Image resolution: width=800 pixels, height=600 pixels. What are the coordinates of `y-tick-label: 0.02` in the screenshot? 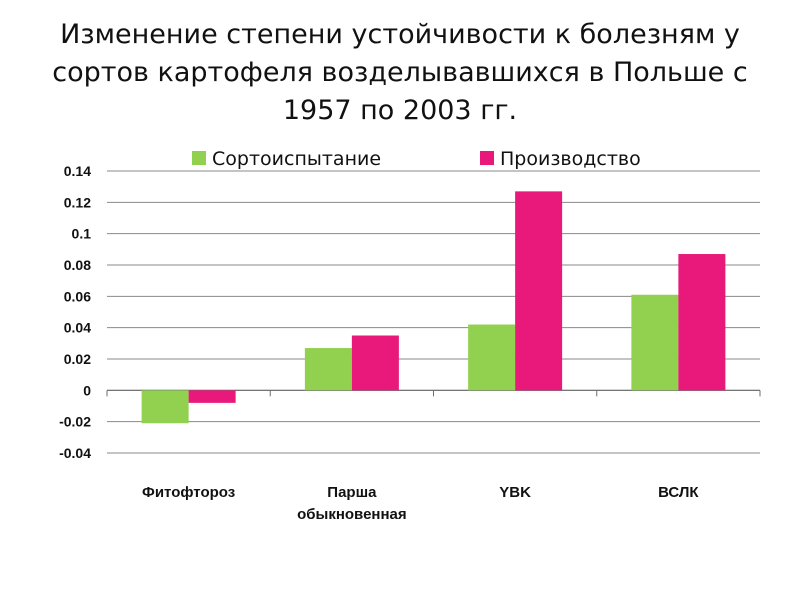 It's located at (77, 359).